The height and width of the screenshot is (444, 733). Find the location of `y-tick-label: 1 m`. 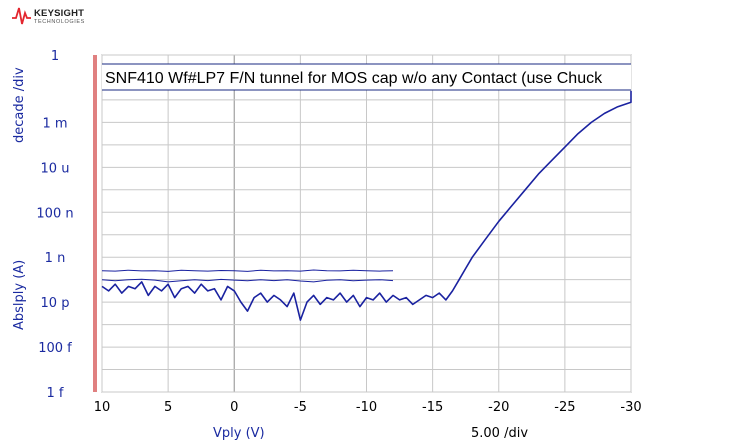

y-tick-label: 1 m is located at coordinates (54, 123).